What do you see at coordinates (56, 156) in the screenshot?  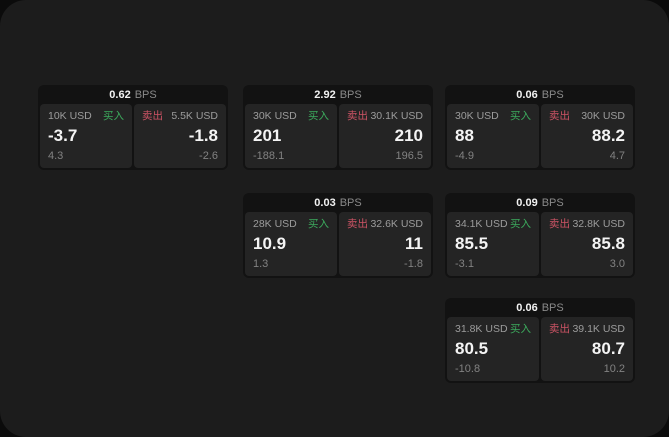 I see `buy-delta: 4.3` at bounding box center [56, 156].